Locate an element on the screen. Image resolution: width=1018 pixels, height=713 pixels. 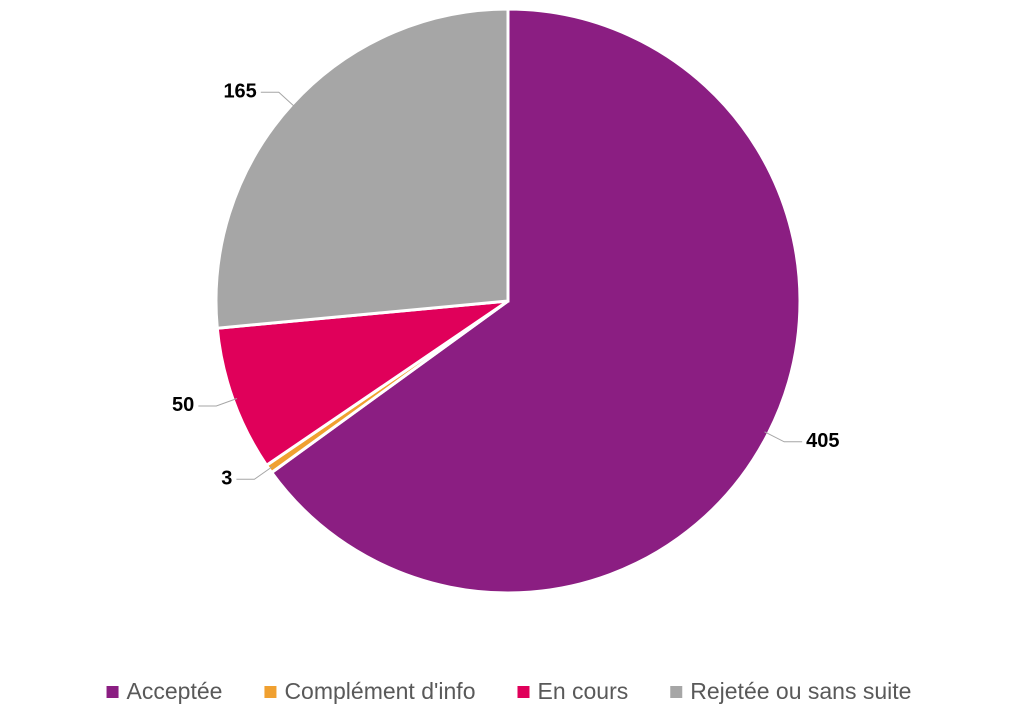
data-label: 3 is located at coordinates (226, 479).